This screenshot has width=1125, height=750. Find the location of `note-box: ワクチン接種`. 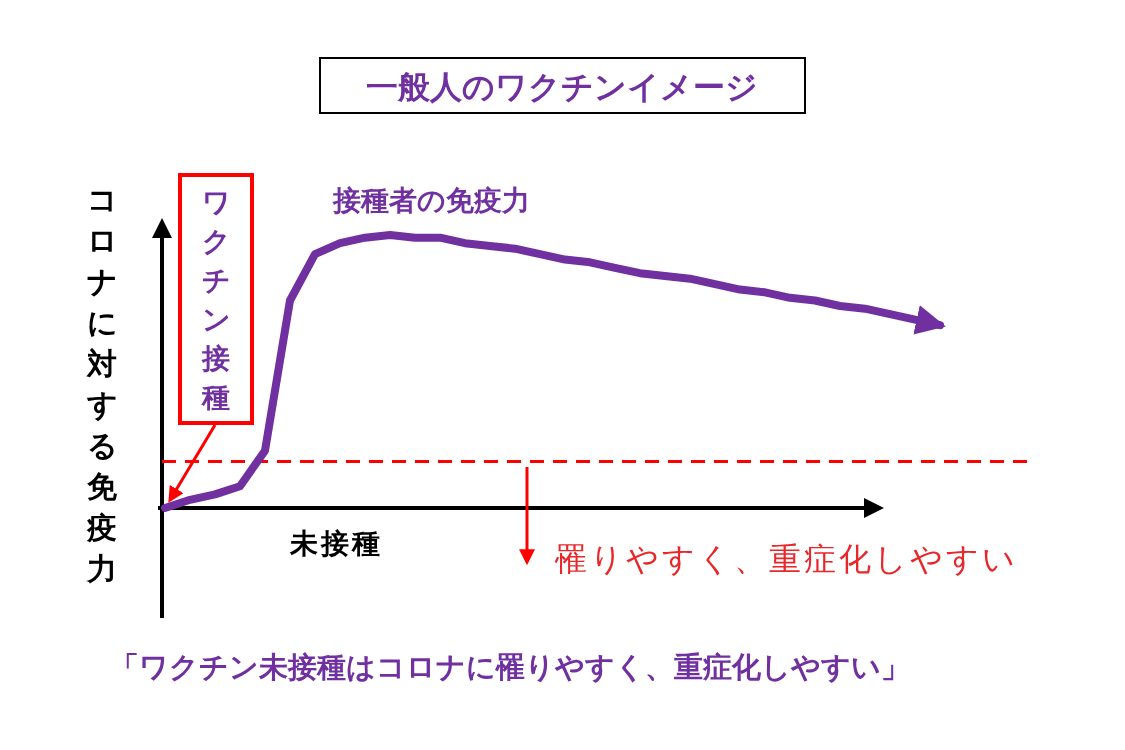

note-box: ワクチン接種 is located at coordinates (216, 299).